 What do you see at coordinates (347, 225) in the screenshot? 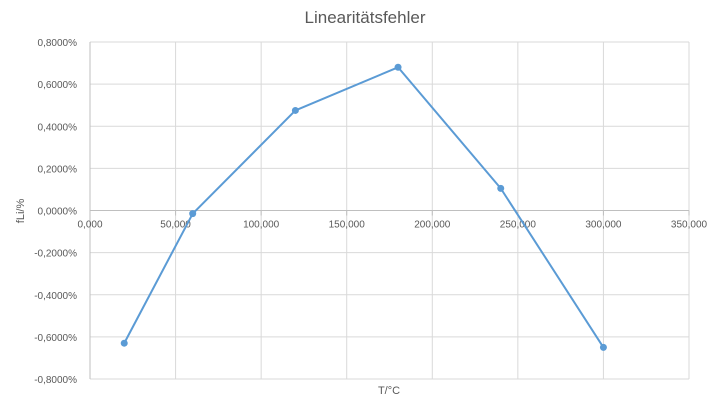
I see `x-tick-label: 150,000` at bounding box center [347, 225].